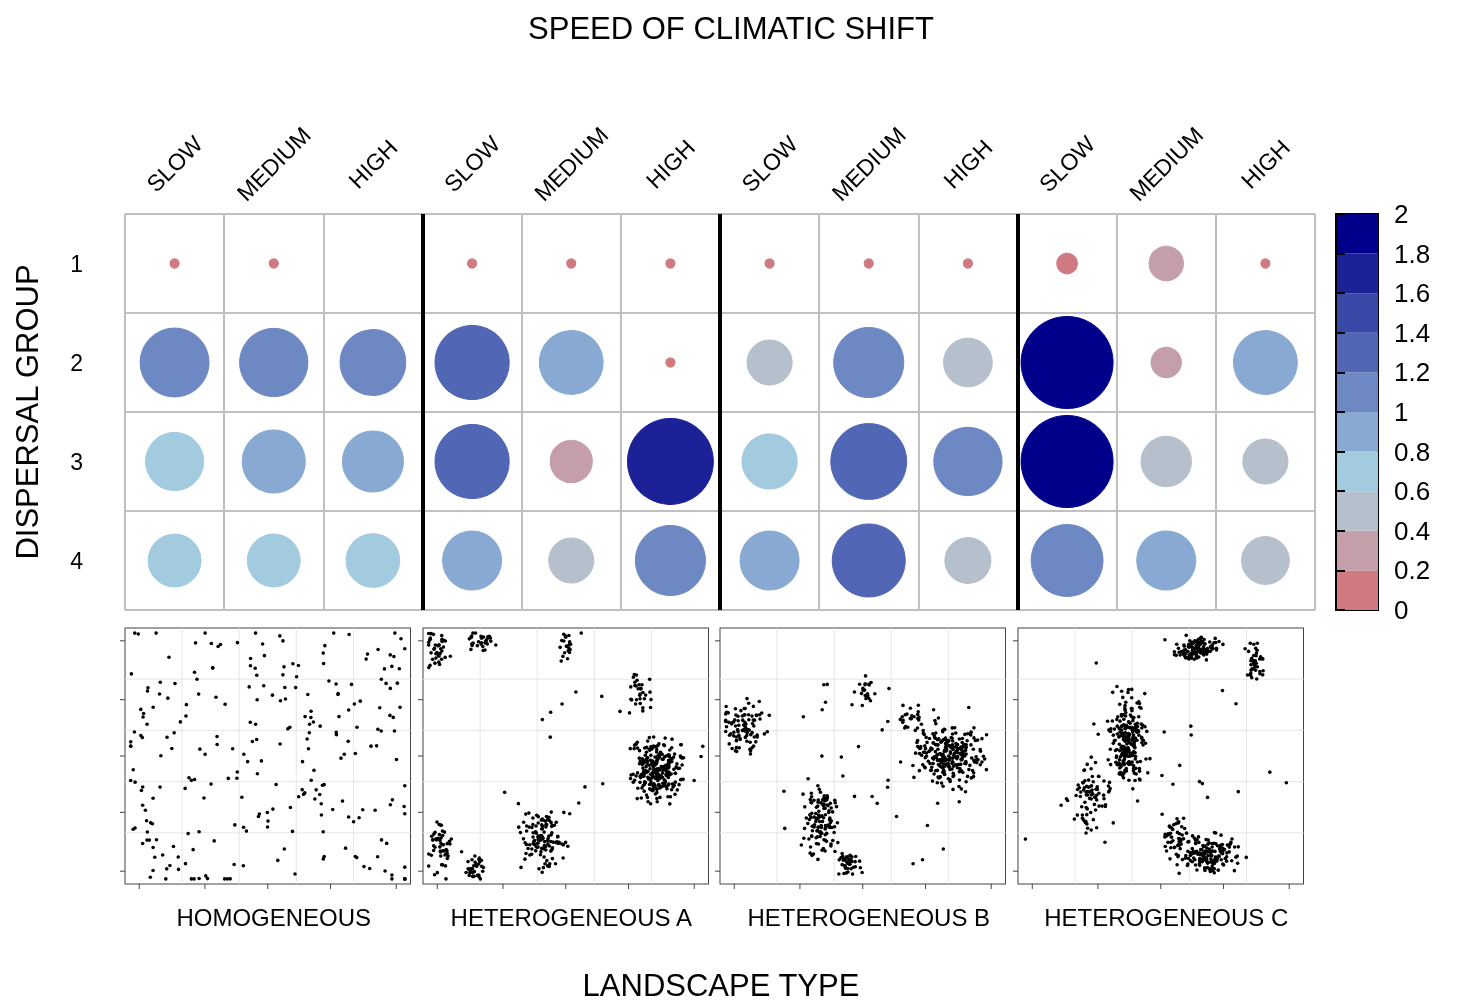  I want to click on color-bar-label: 1, so click(1401, 412).